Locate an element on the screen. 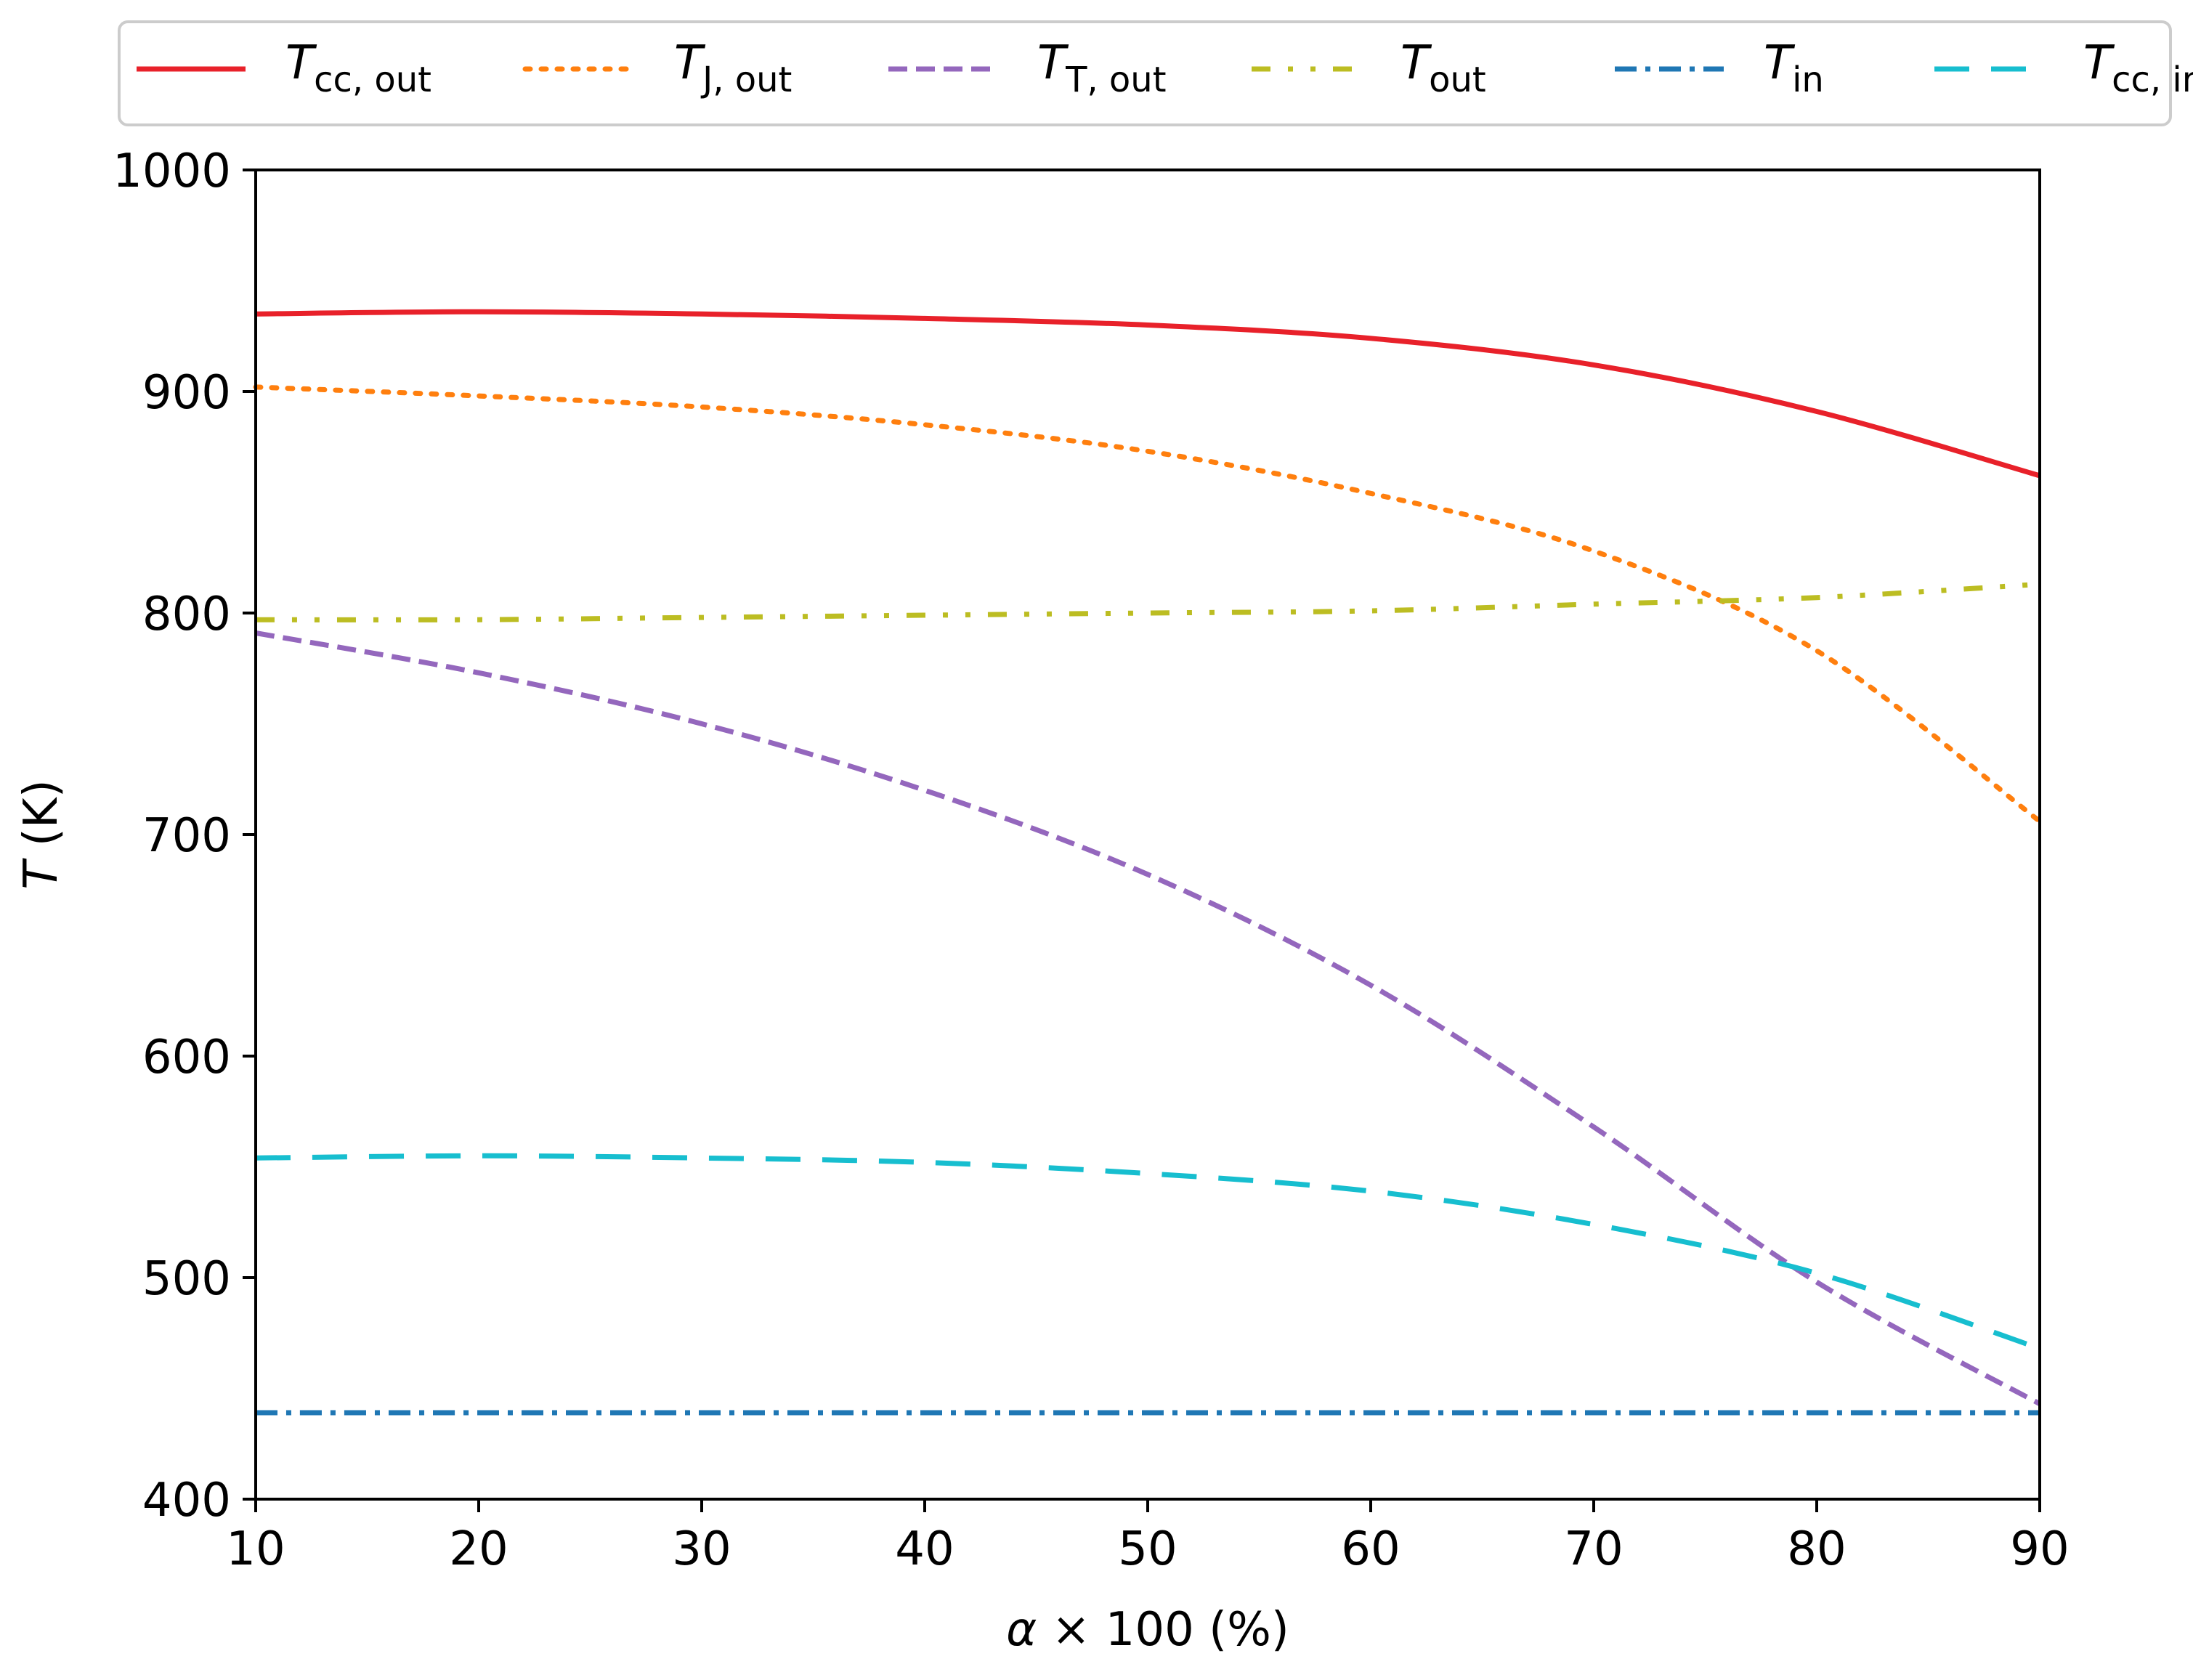 The height and width of the screenshot is (1680, 2193). y-tick-label: 600 is located at coordinates (186, 1057).